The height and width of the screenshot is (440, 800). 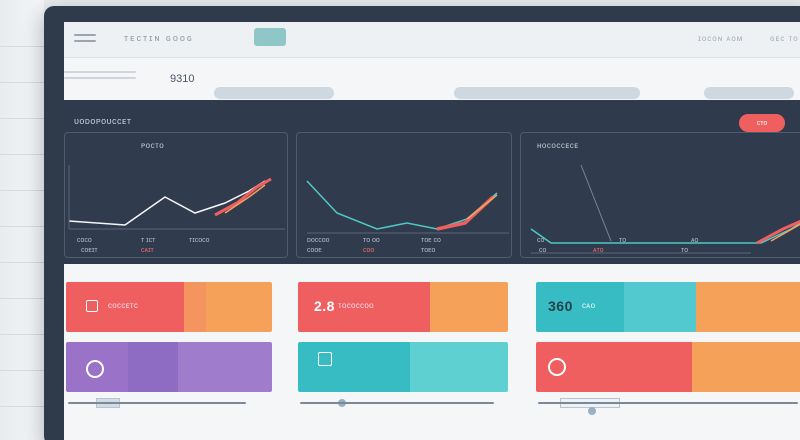 What do you see at coordinates (432, 79) in the screenshot?
I see `sub-toolbar: 9310` at bounding box center [432, 79].